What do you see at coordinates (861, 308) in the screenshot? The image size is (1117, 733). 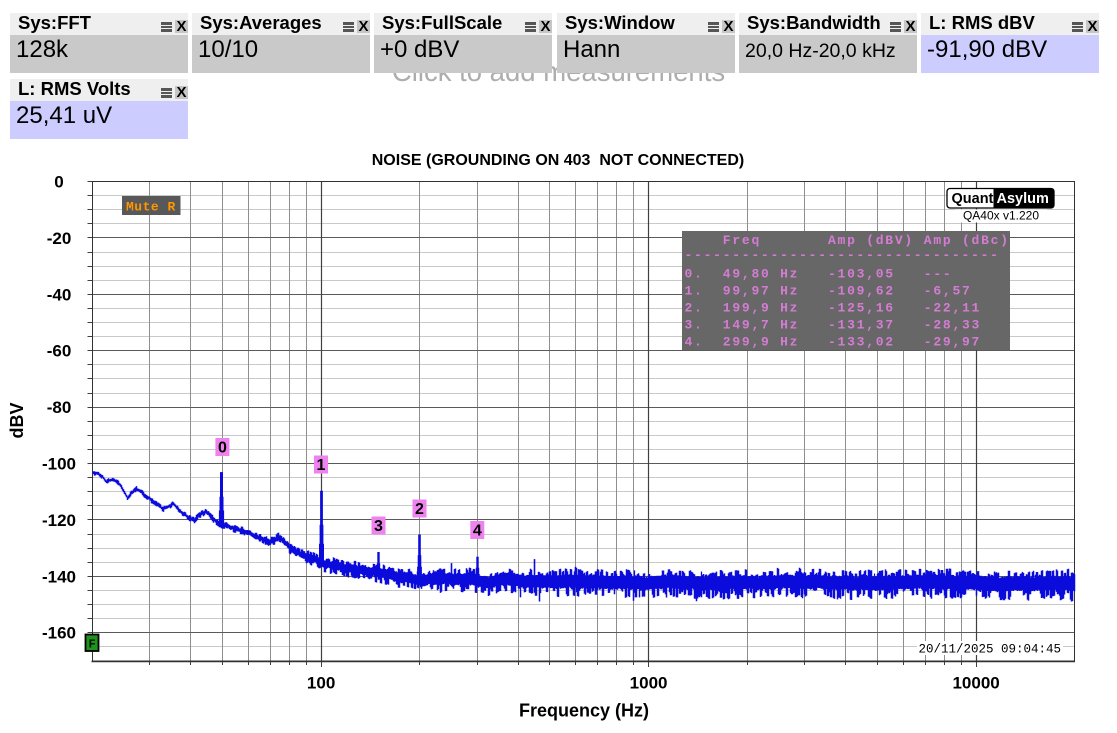 I see `svg-text: -125,16` at bounding box center [861, 308].